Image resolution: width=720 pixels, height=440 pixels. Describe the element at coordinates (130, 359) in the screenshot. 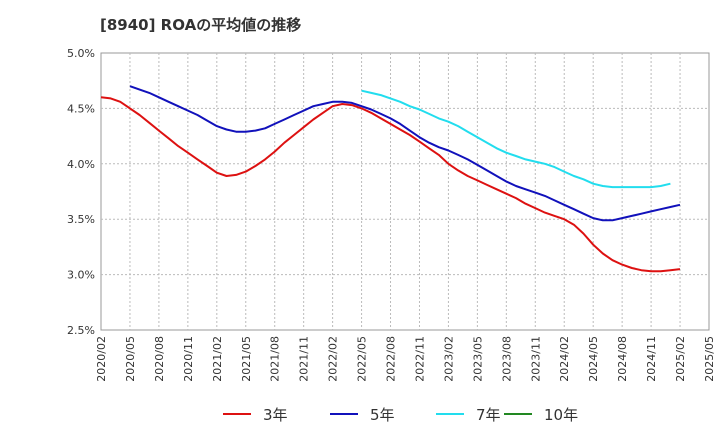

I see `x-tick-label: 2020/05` at that location.